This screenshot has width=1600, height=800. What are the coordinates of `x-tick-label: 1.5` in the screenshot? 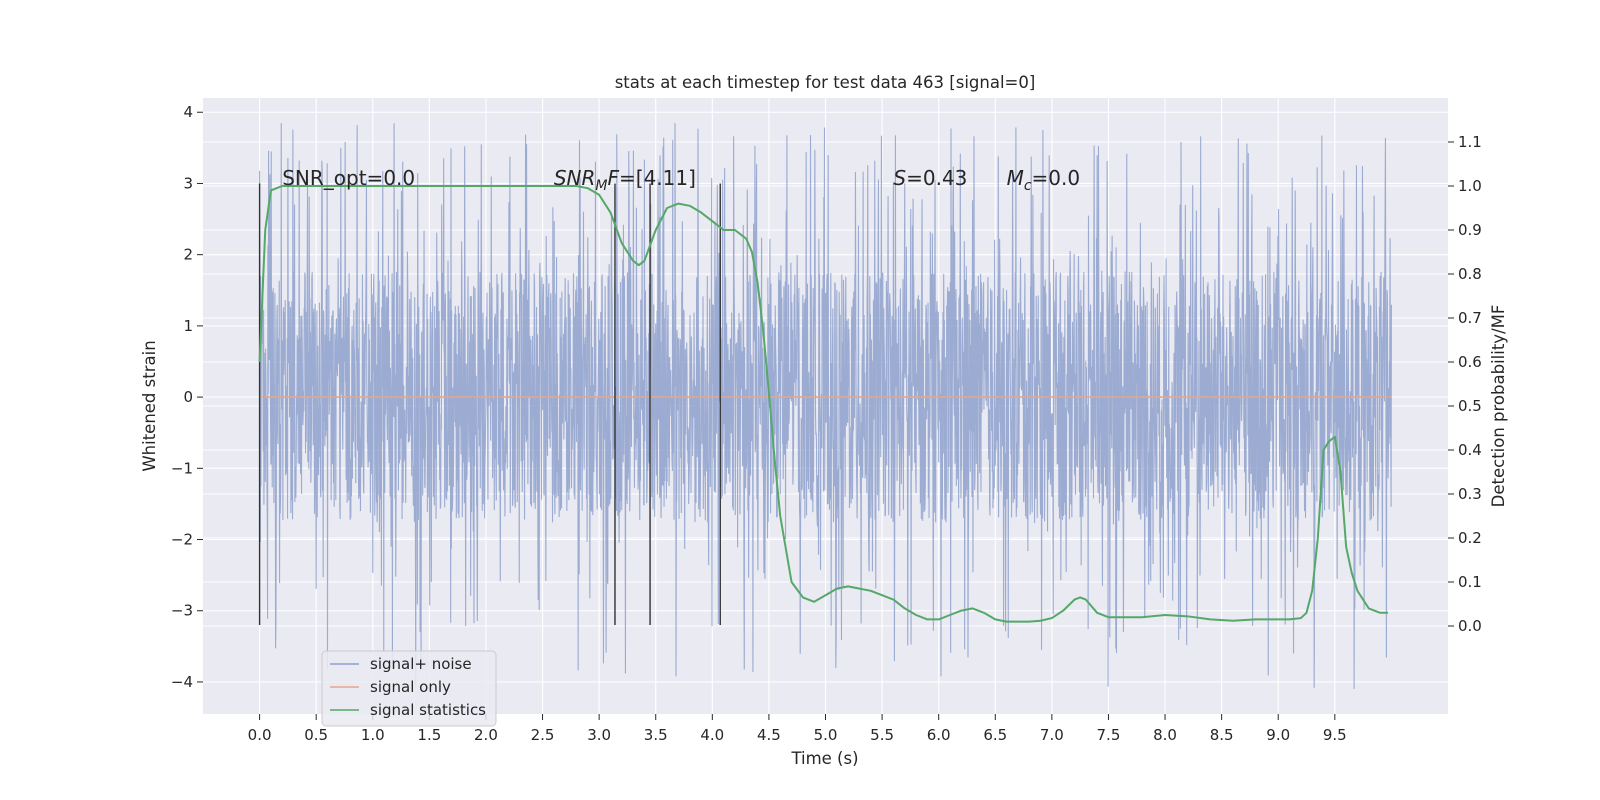 It's located at (429, 735).